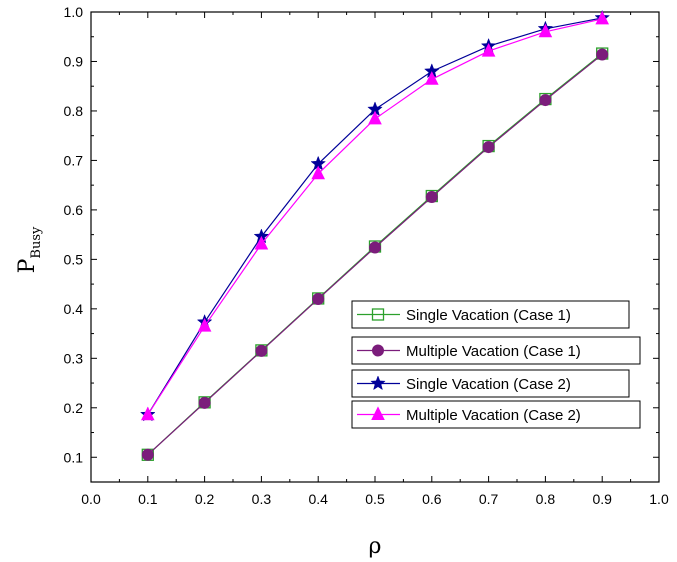  I want to click on x-axis-title: ρ, so click(375, 546).